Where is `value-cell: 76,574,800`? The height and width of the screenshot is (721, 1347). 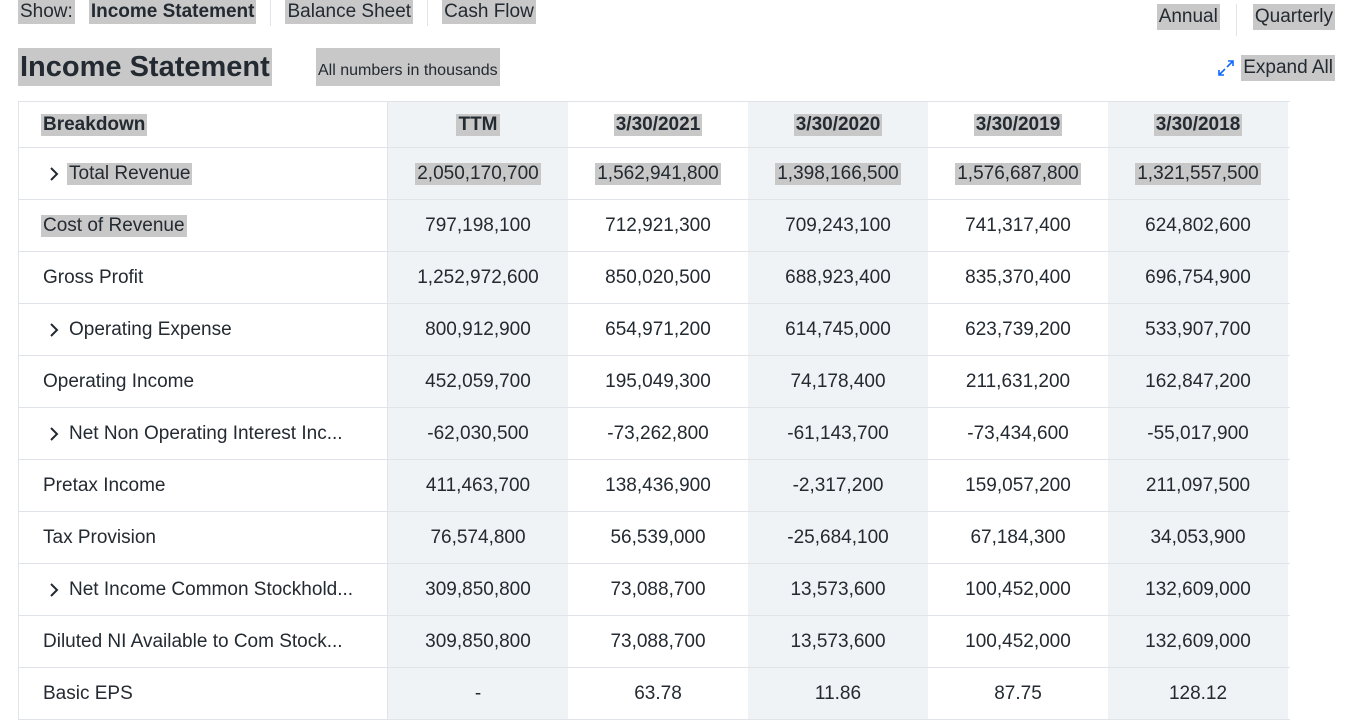
value-cell: 76,574,800 is located at coordinates (478, 537).